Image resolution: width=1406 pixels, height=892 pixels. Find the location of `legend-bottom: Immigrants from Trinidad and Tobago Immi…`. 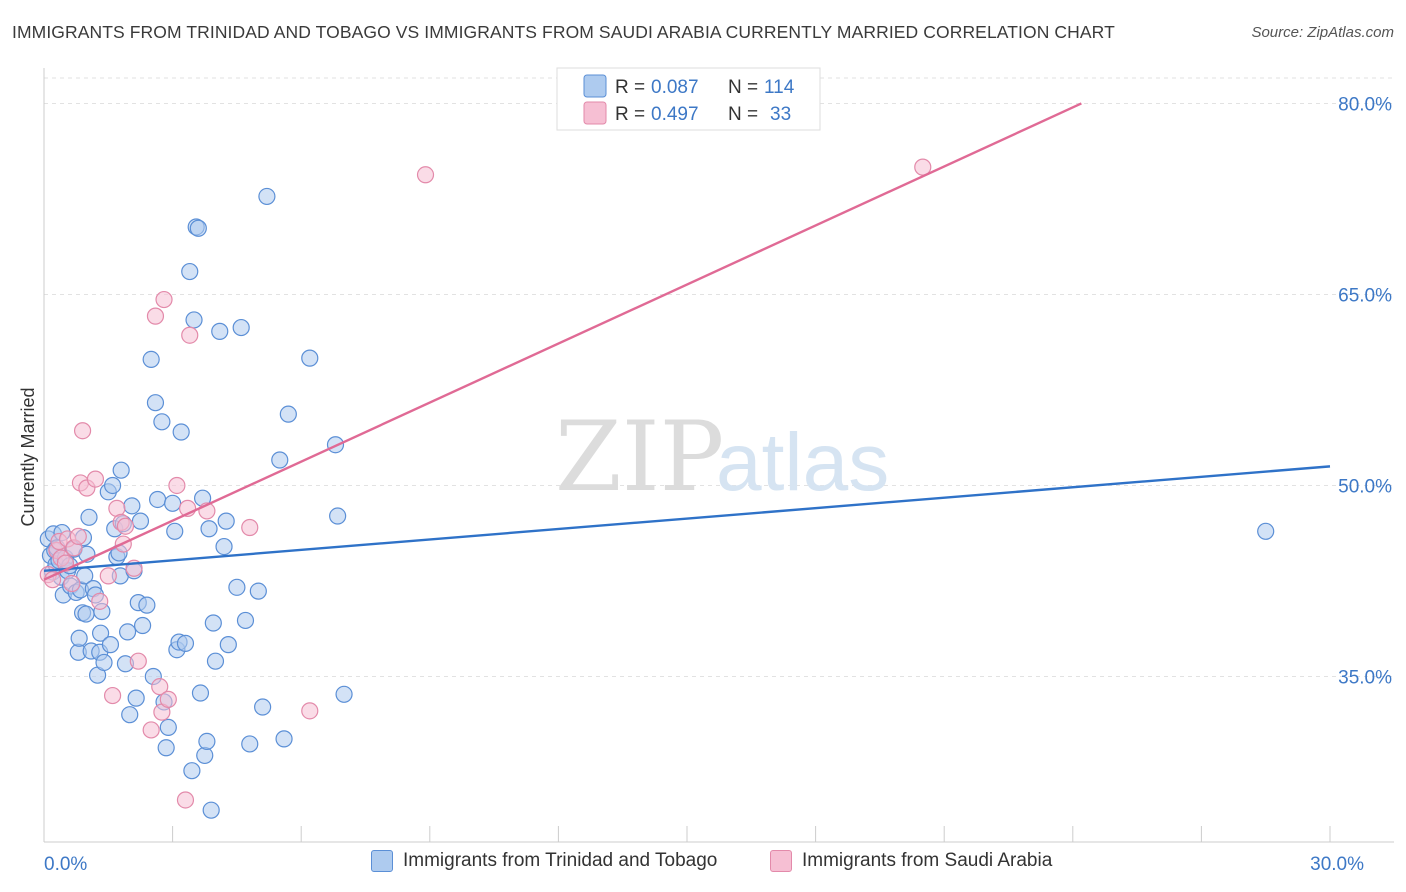

legend-bottom: Immigrants from Trinidad and Tobago Immi… is located at coordinates (703, 865).